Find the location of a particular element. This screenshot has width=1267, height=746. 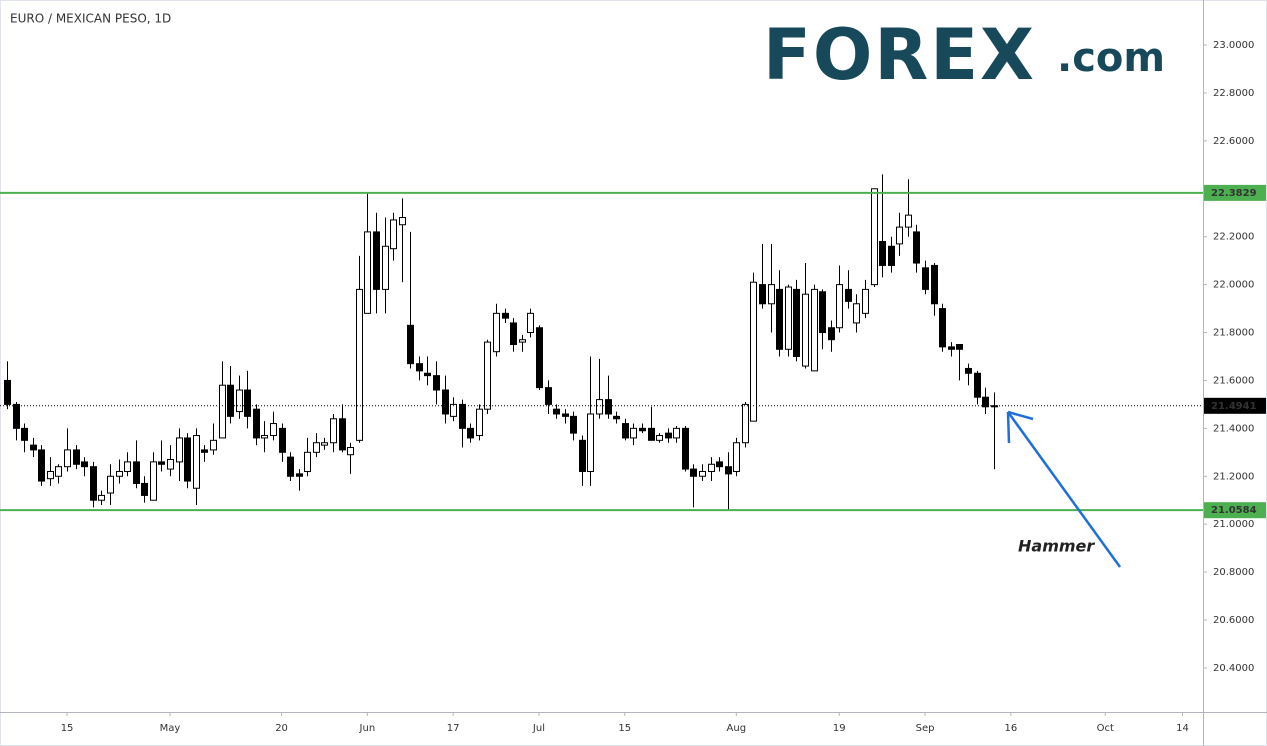

y-tick-label: 20.4000 is located at coordinates (1233, 668).